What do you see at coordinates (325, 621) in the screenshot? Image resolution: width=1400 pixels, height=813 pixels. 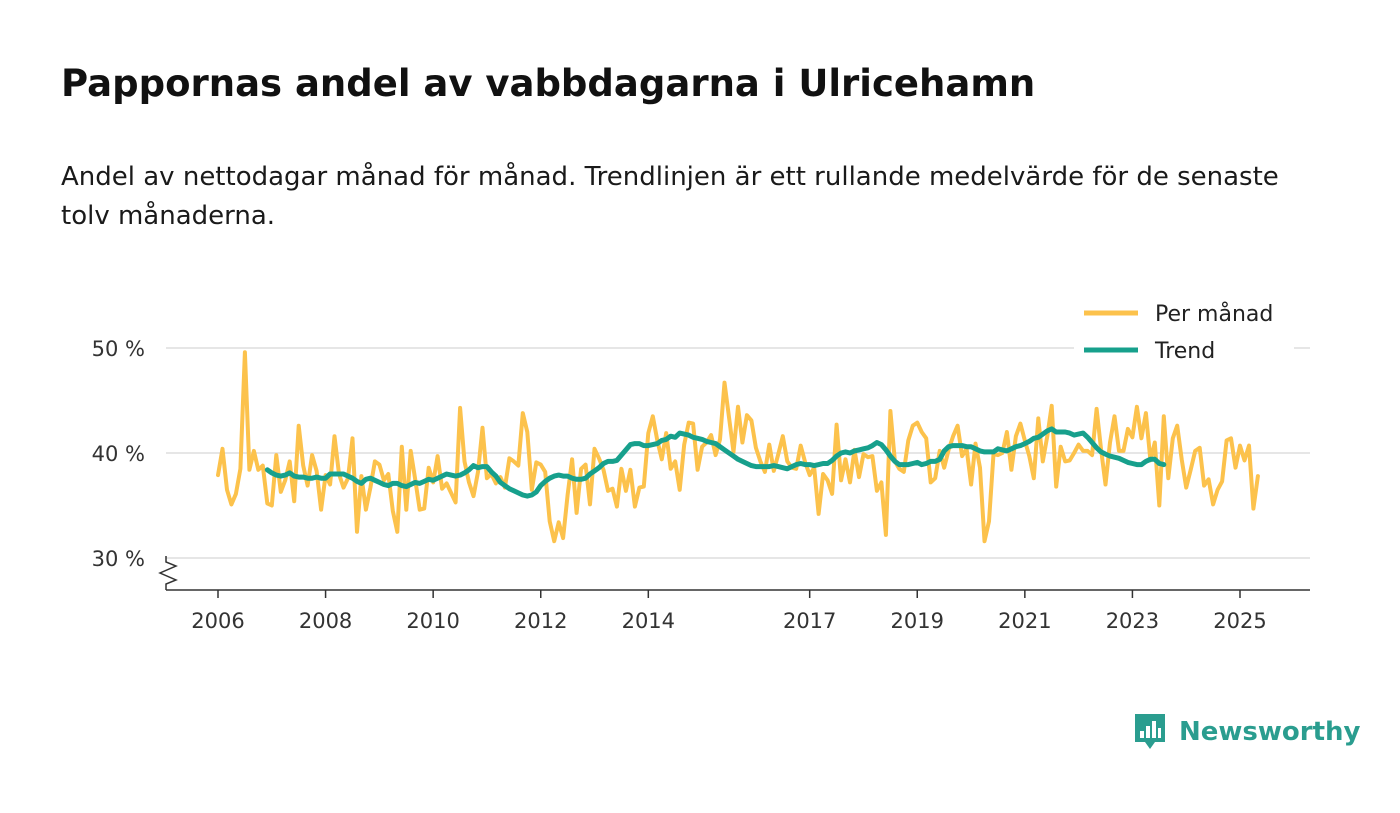 I see `x-tick-label: 2008` at bounding box center [325, 621].